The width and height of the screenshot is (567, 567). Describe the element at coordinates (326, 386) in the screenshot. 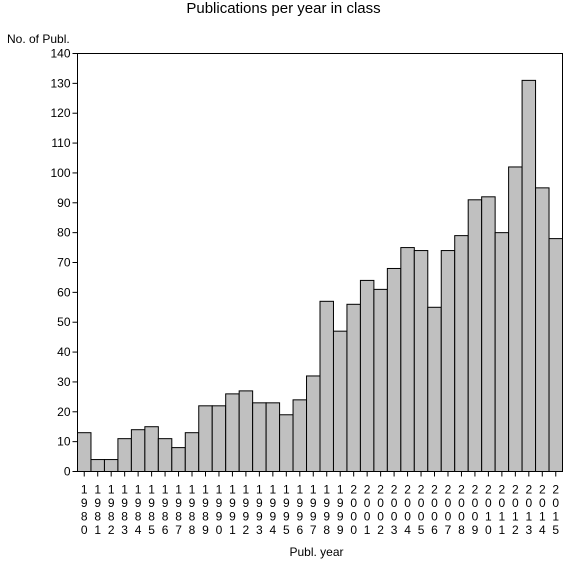

I see `bar-1998` at that location.